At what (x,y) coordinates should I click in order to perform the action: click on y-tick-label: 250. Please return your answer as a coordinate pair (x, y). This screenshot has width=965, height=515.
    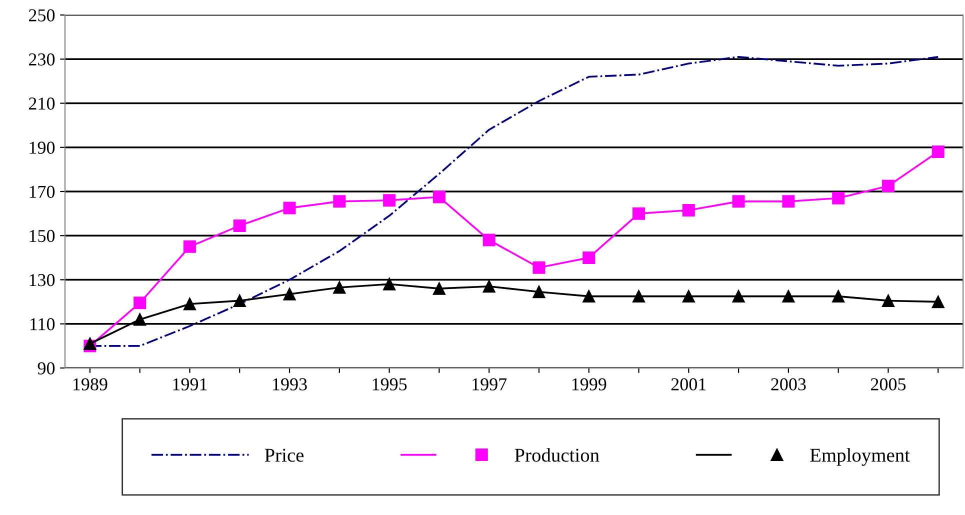
    Looking at the image, I should click on (41, 15).